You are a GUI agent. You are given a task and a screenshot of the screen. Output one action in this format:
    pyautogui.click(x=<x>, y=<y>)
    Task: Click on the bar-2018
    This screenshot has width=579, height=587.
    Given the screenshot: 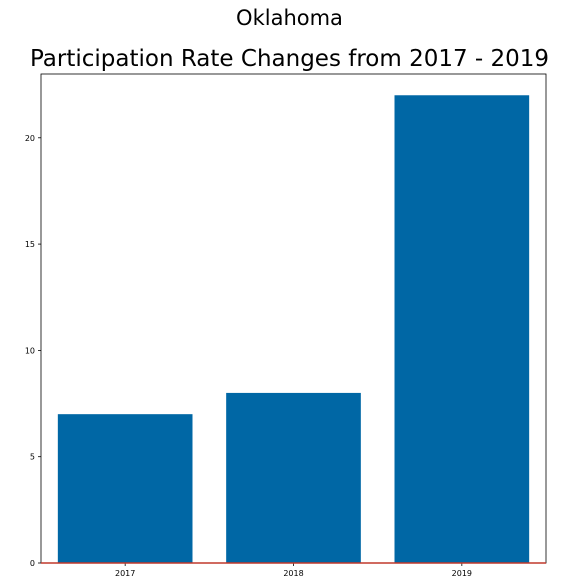 What is the action you would take?
    pyautogui.click(x=293, y=477)
    